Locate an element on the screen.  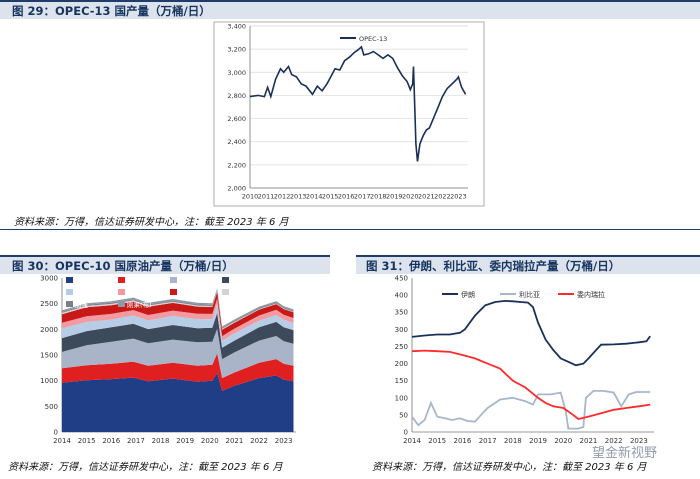
y-tick-label: 3000 is located at coordinates (49, 279).